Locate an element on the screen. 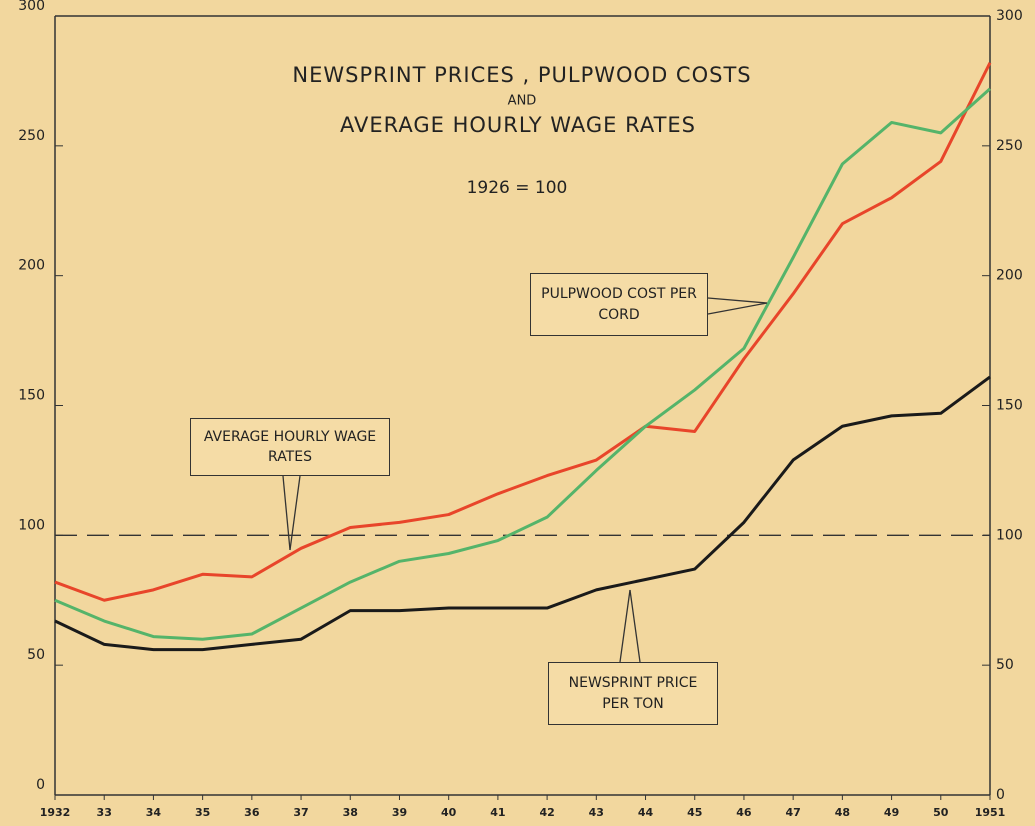  y-tick-label: 150 is located at coordinates (31, 396).